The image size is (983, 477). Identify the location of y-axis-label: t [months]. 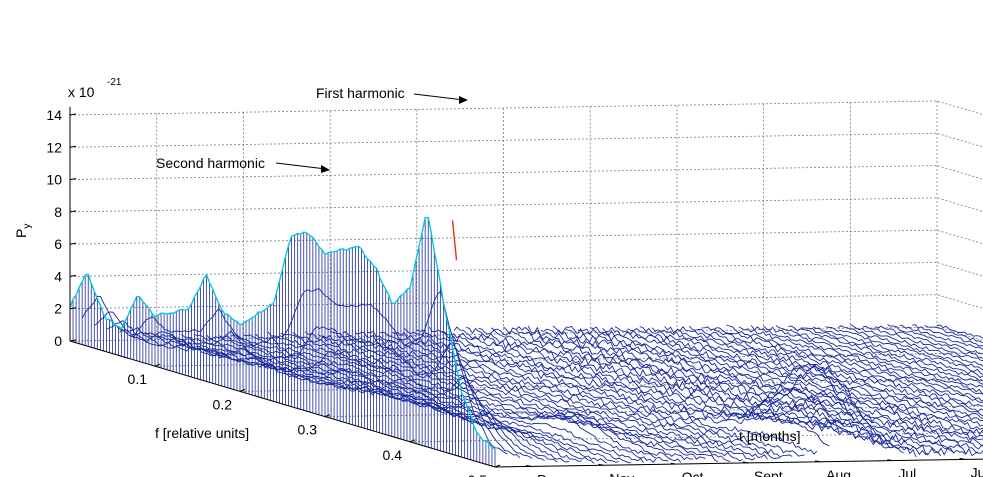
(769, 436).